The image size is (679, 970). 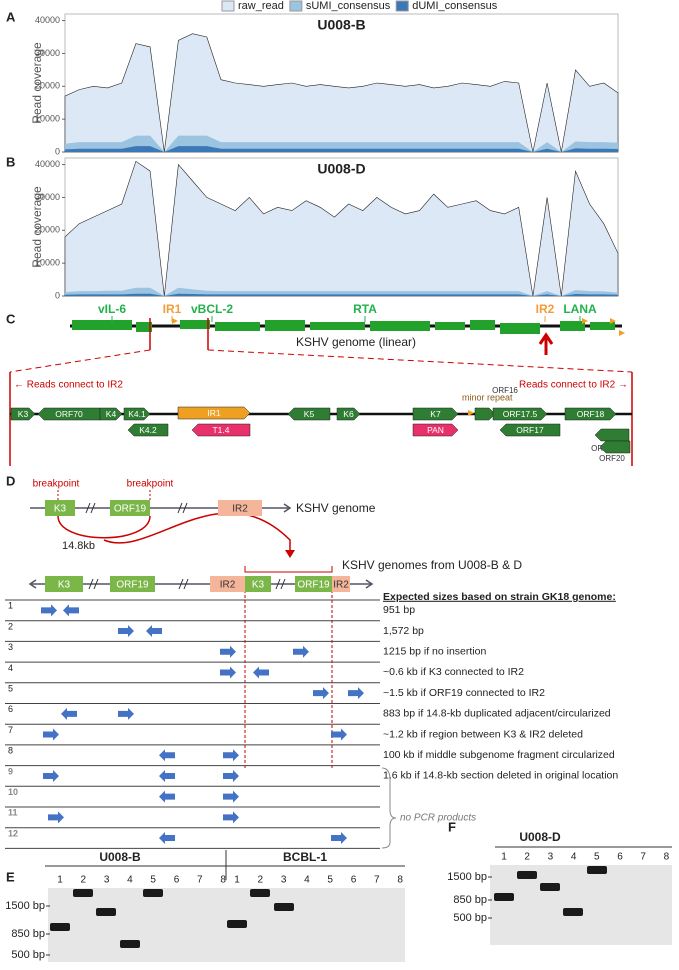 I want to click on landmark-label: LANA, so click(x=580, y=309).